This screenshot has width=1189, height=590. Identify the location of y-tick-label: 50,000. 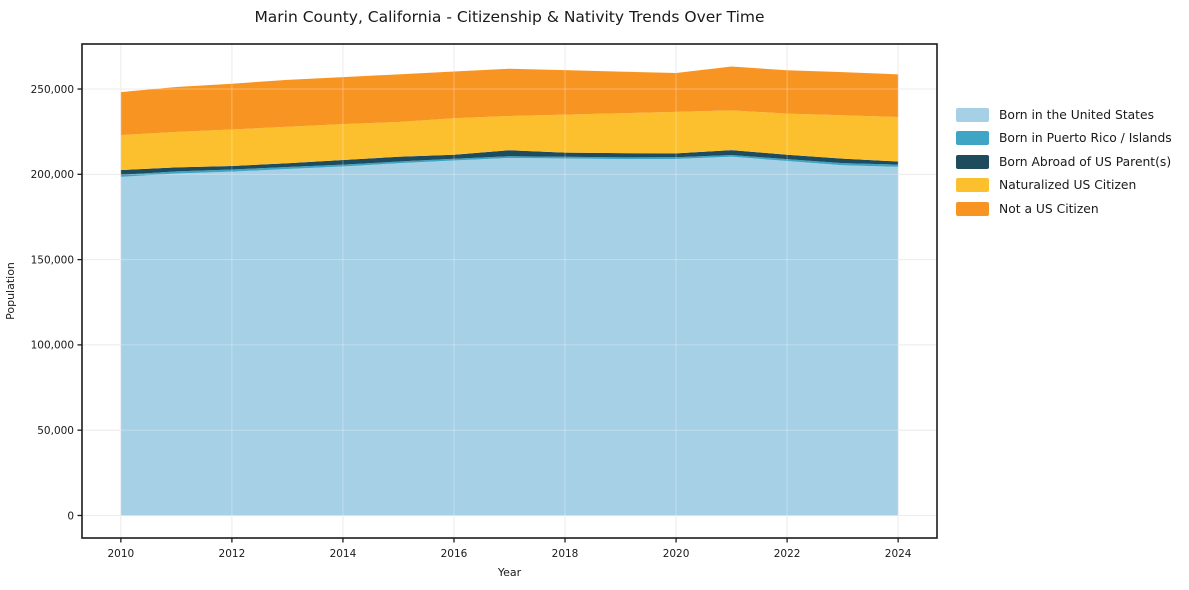
(55, 431).